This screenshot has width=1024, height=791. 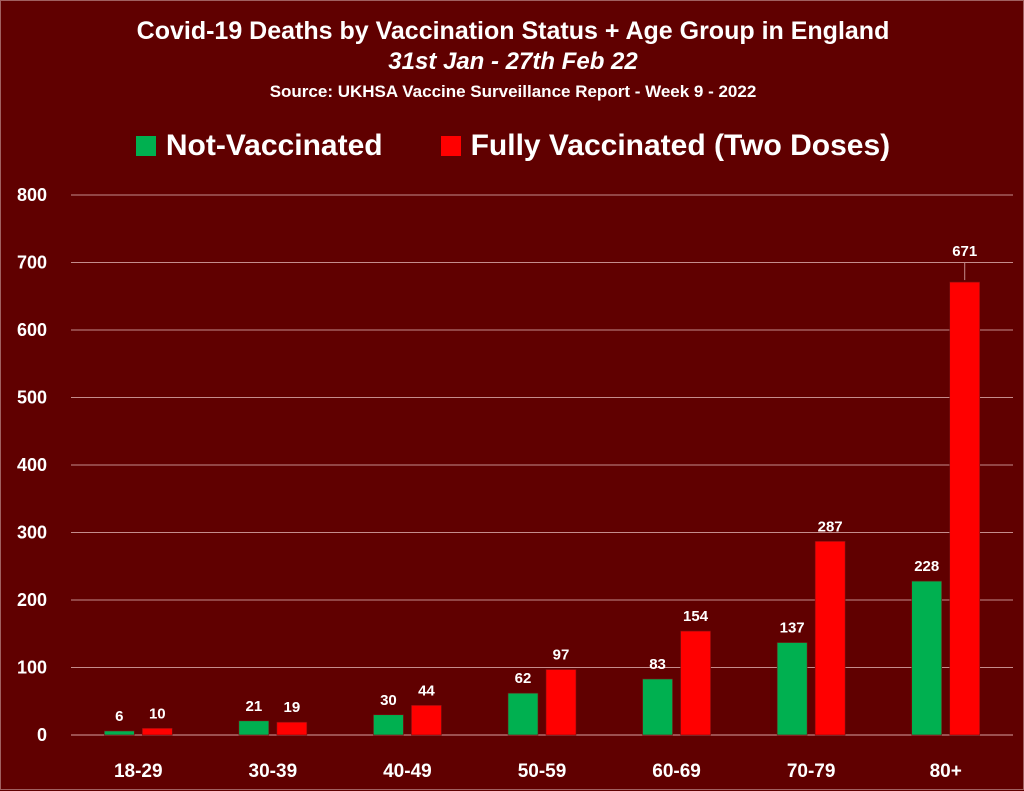 What do you see at coordinates (32, 330) in the screenshot?
I see `y-tick-label: 600` at bounding box center [32, 330].